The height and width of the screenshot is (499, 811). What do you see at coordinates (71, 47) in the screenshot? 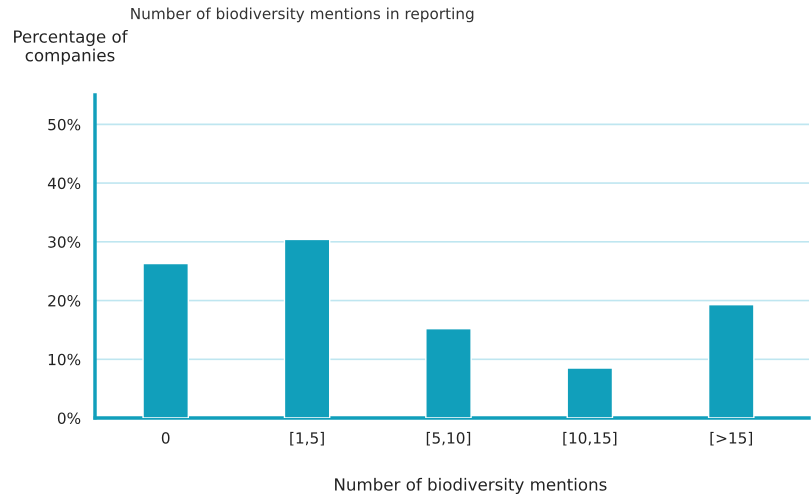
I see `y-axis-title: Percentage of companies` at bounding box center [71, 47].